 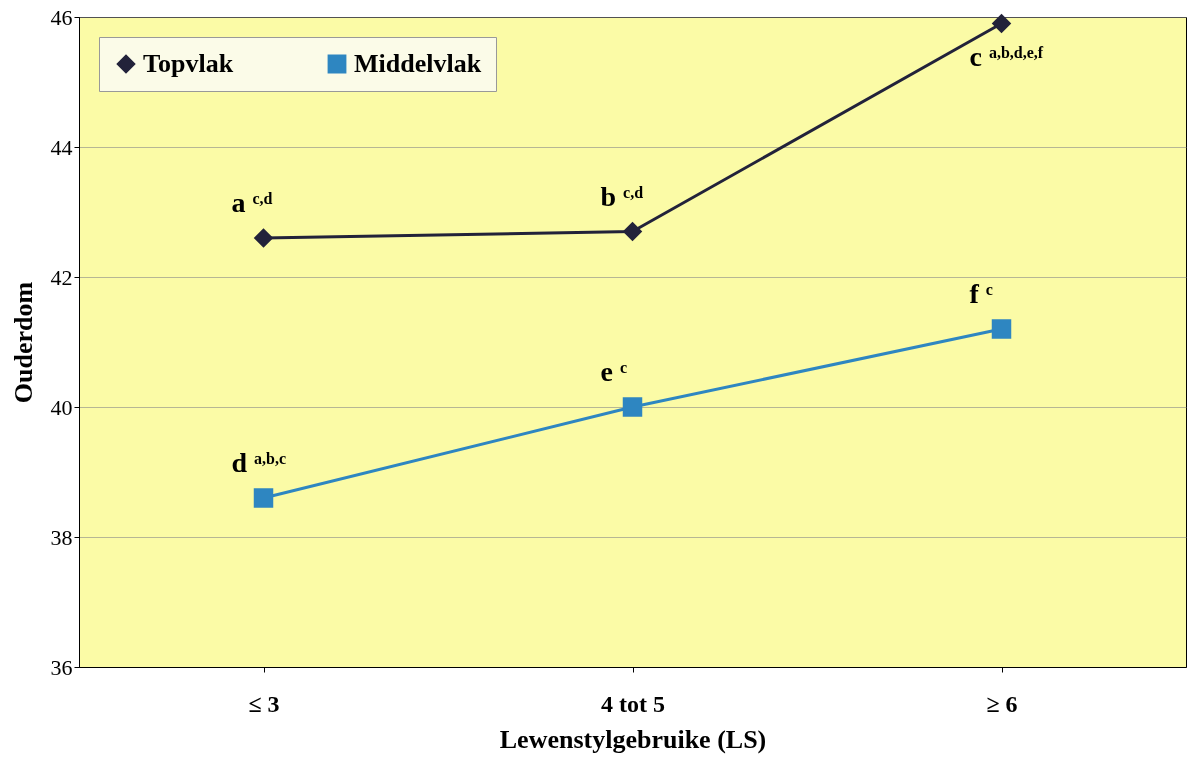 I want to click on x-tick-label: 4 tot 5, so click(x=633, y=703).